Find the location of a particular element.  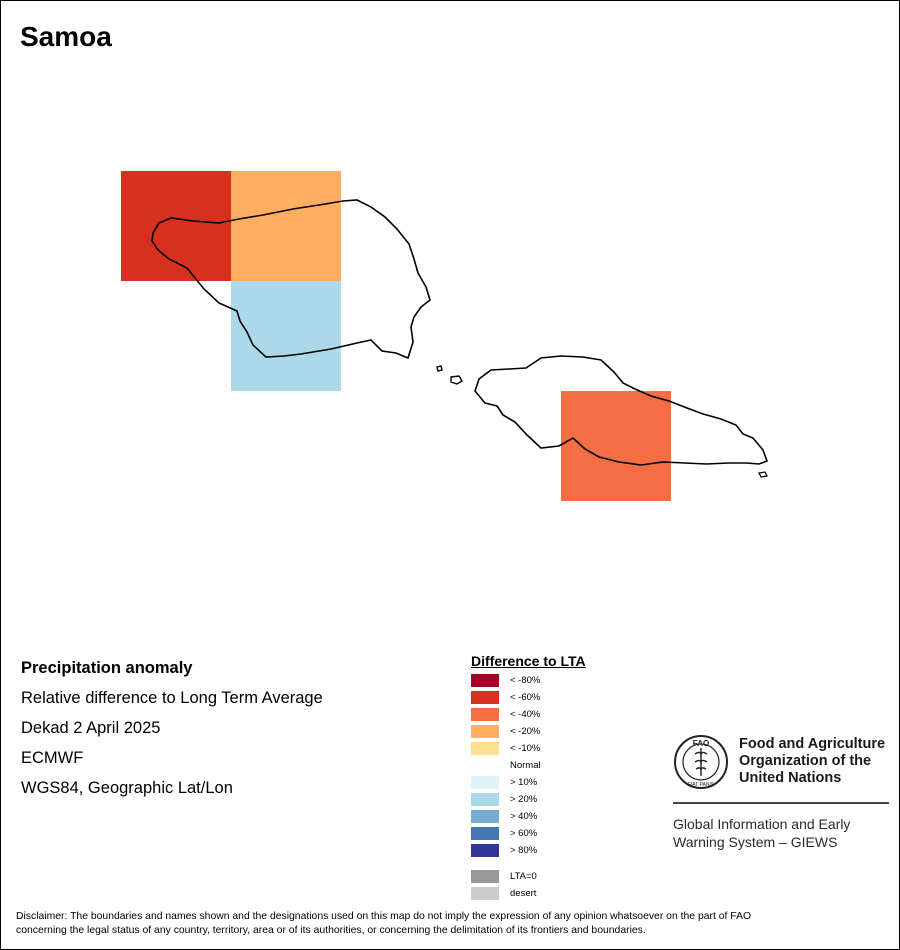

legend-label: > 60% is located at coordinates (524, 833).